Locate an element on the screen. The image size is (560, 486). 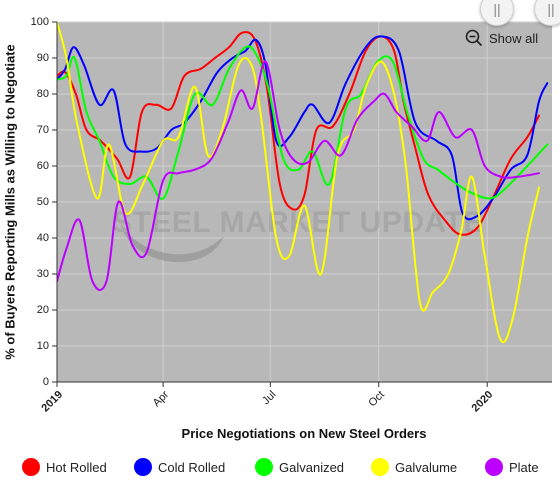
y-tick-label: 60 is located at coordinates (43, 166).